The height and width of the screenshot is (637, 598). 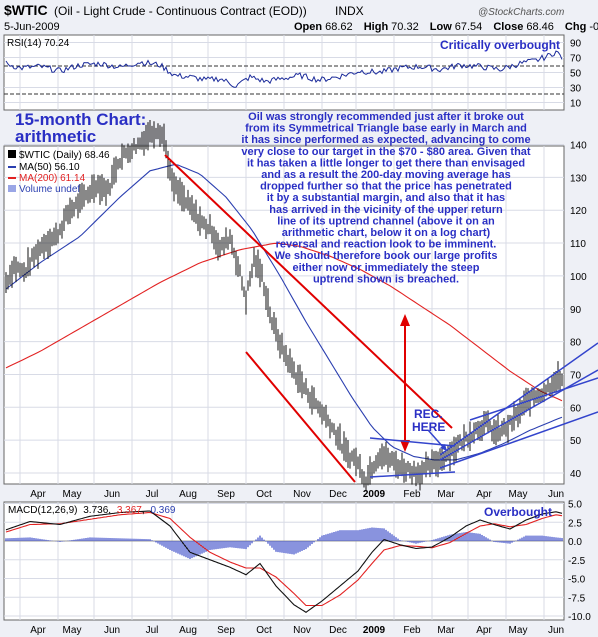 What do you see at coordinates (188, 630) in the screenshot?
I see `macd-x-label: Aug` at bounding box center [188, 630].